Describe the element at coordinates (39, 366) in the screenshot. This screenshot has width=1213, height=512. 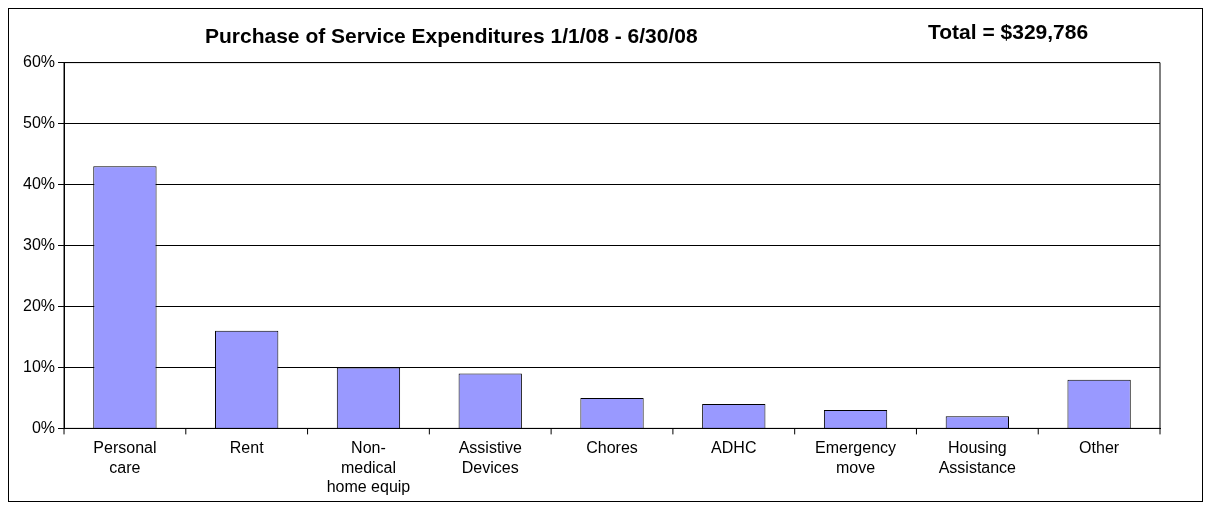
I see `y-tick-label: 10%` at that location.